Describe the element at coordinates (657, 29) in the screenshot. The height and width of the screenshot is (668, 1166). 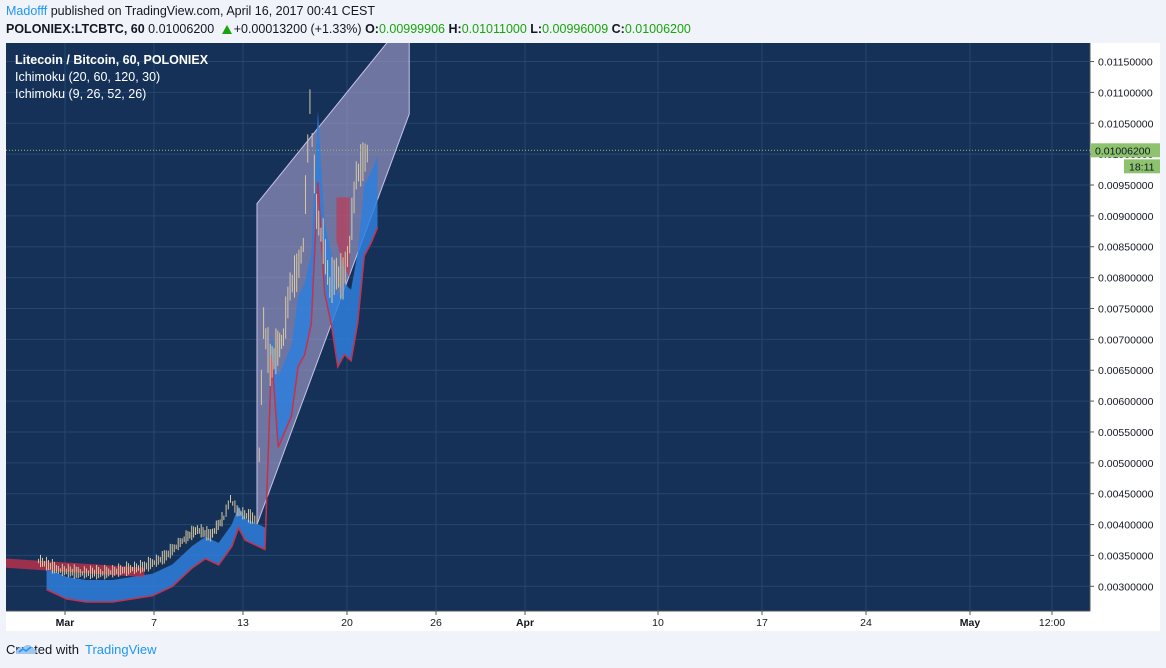
I see `close-value: 0.01006200` at that location.